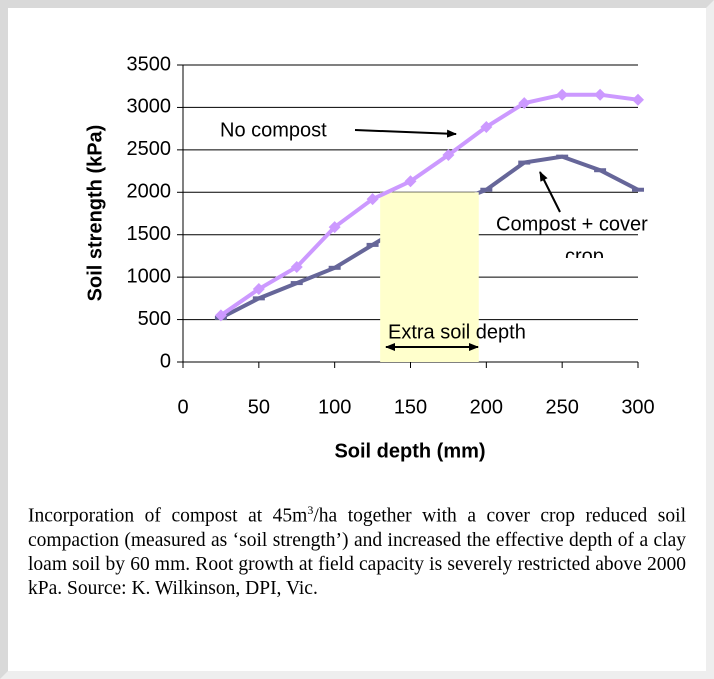  Describe the element at coordinates (149, 107) in the screenshot. I see `y-tick-label: 3000` at that location.